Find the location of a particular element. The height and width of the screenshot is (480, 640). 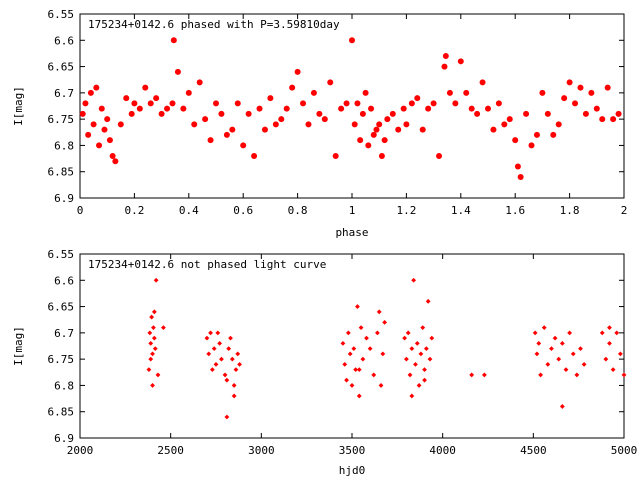

x-tick-label: 0.8 is located at coordinates (298, 210).